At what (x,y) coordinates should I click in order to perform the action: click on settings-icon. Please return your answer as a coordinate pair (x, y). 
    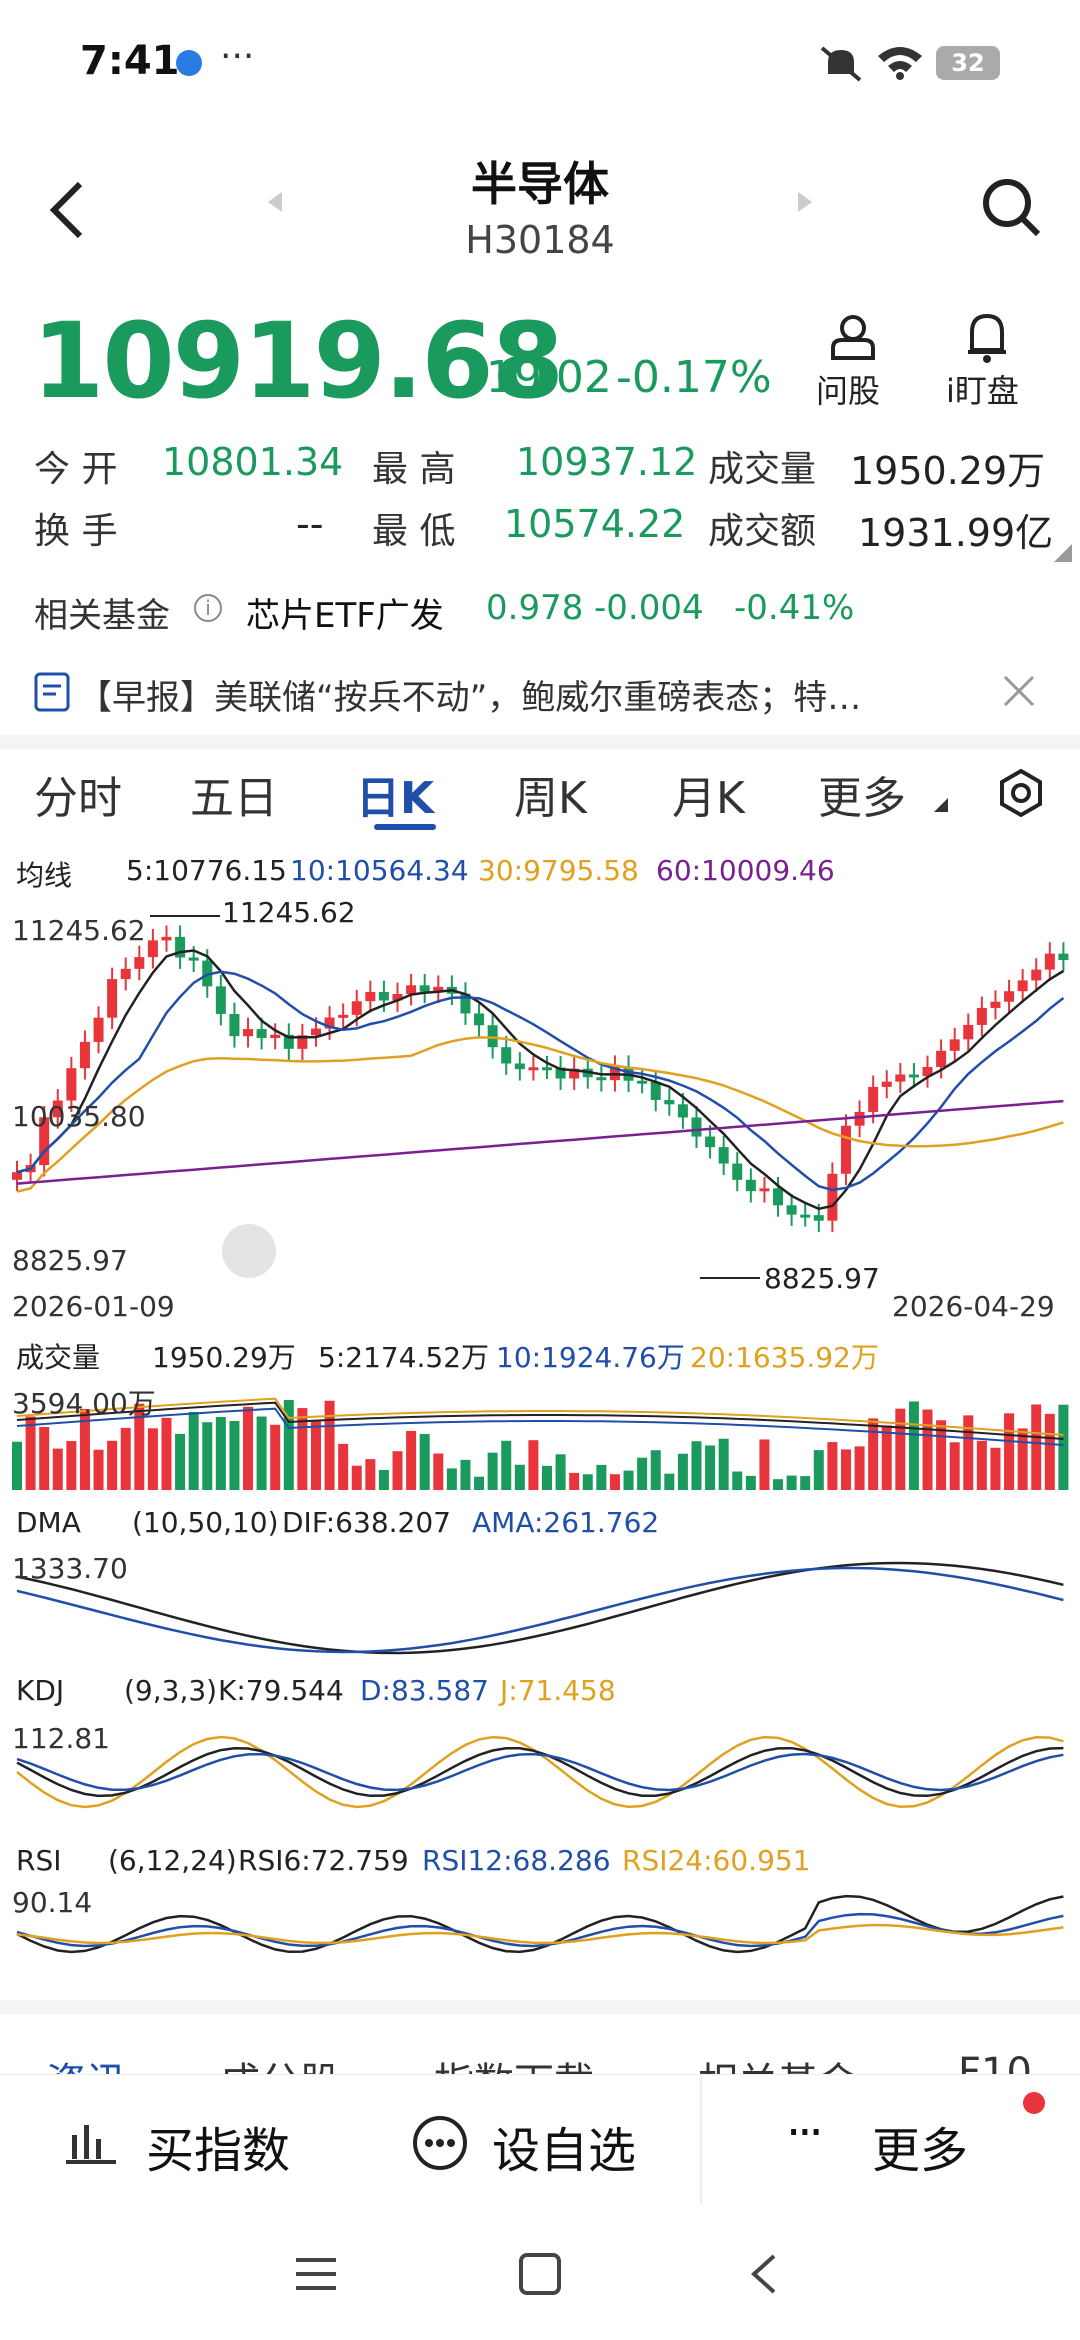
    Looking at the image, I should click on (1021, 793).